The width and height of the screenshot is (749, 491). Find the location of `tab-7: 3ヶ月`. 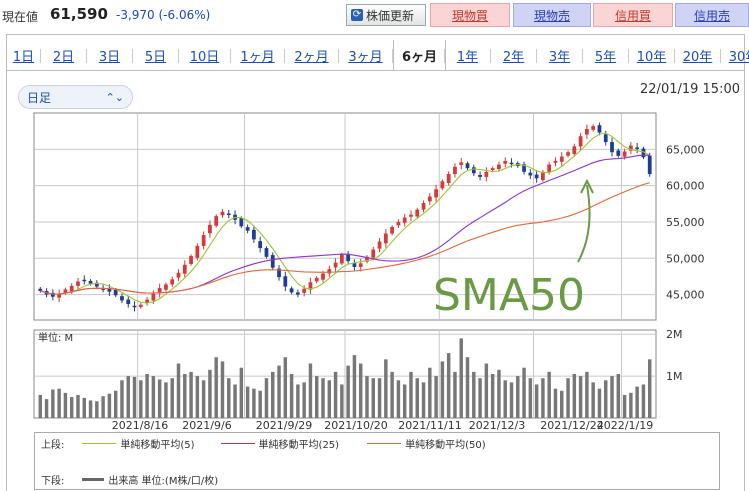

tab-7: 3ヶ月 is located at coordinates (365, 57).